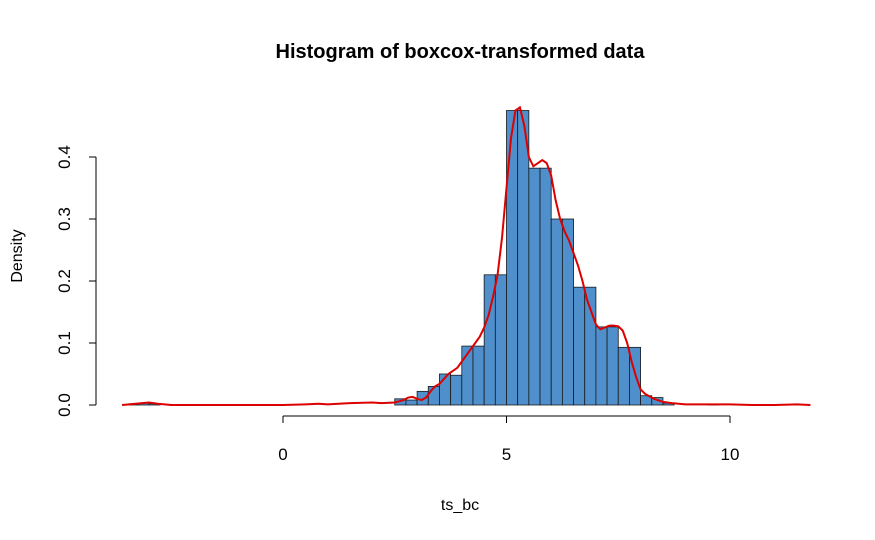 The image size is (875, 540). What do you see at coordinates (509, 439) in the screenshot?
I see `x-axis: 0 5 10` at bounding box center [509, 439].